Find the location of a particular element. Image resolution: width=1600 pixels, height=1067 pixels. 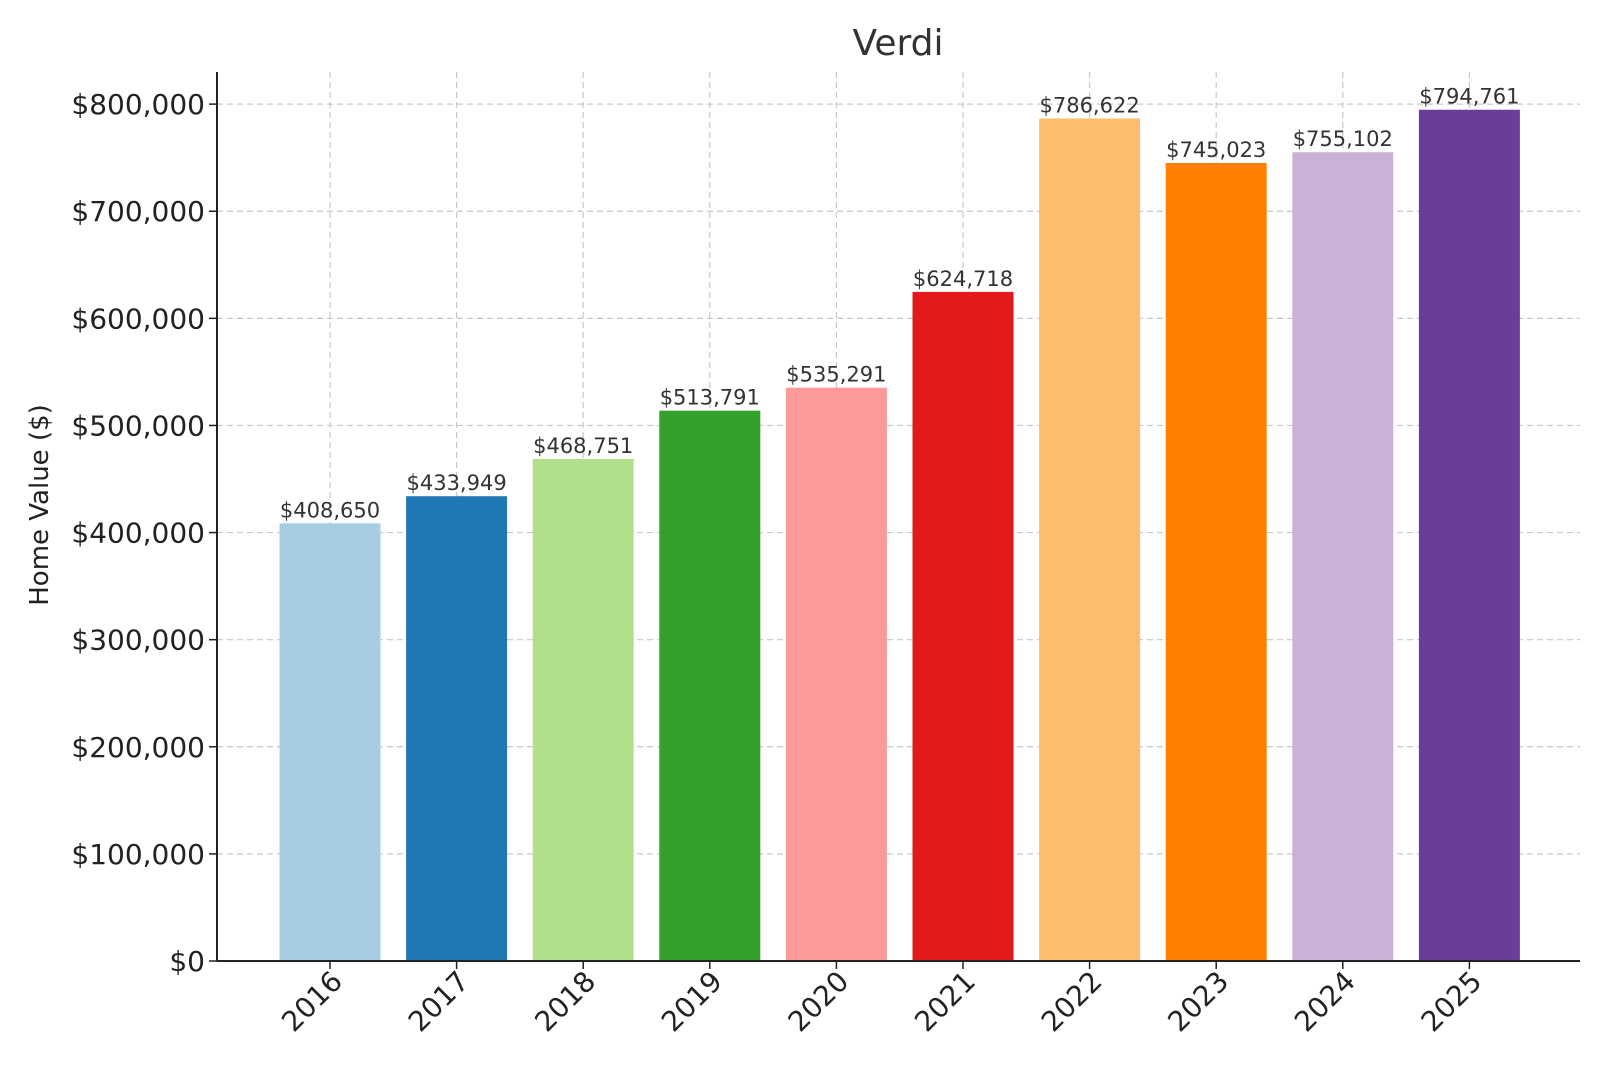

bar-2019 is located at coordinates (710, 685).